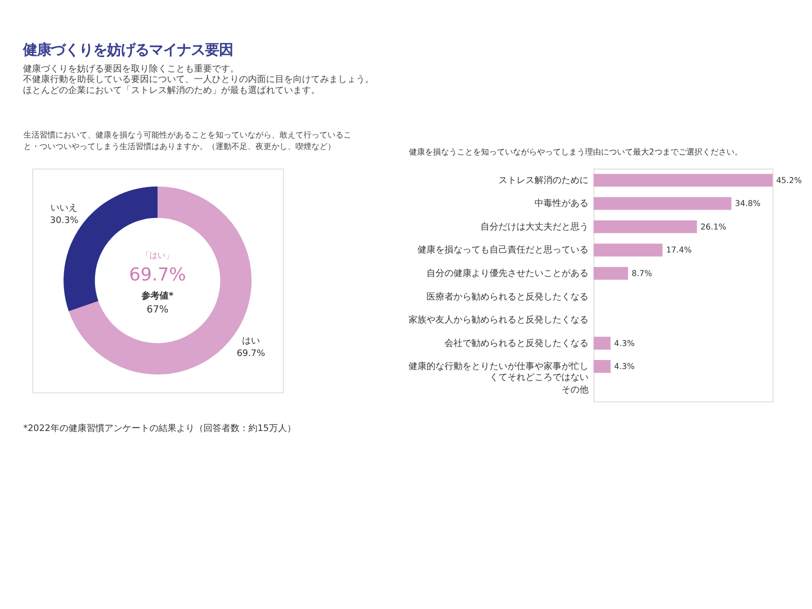 The width and height of the screenshot is (812, 609). Describe the element at coordinates (575, 151) in the screenshot. I see `chart-title: 健康を損なうことを知っていながらやってしまう理由について最大2つまでご選択ください。` at that location.